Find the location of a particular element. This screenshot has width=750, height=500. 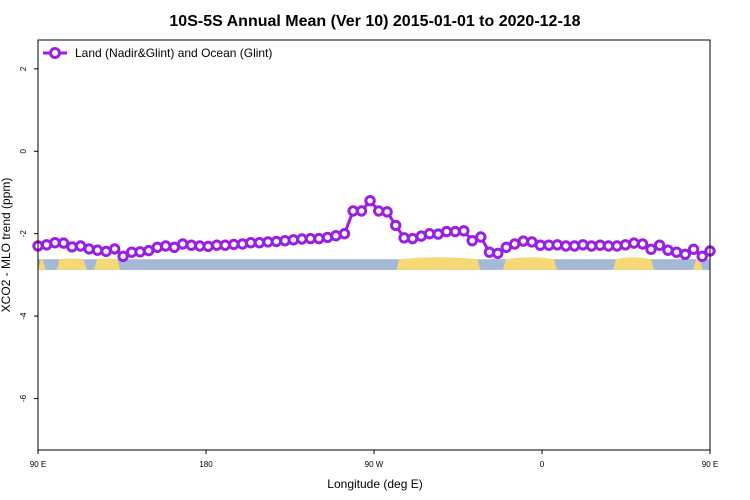

x-tick-label: 180 is located at coordinates (206, 464).